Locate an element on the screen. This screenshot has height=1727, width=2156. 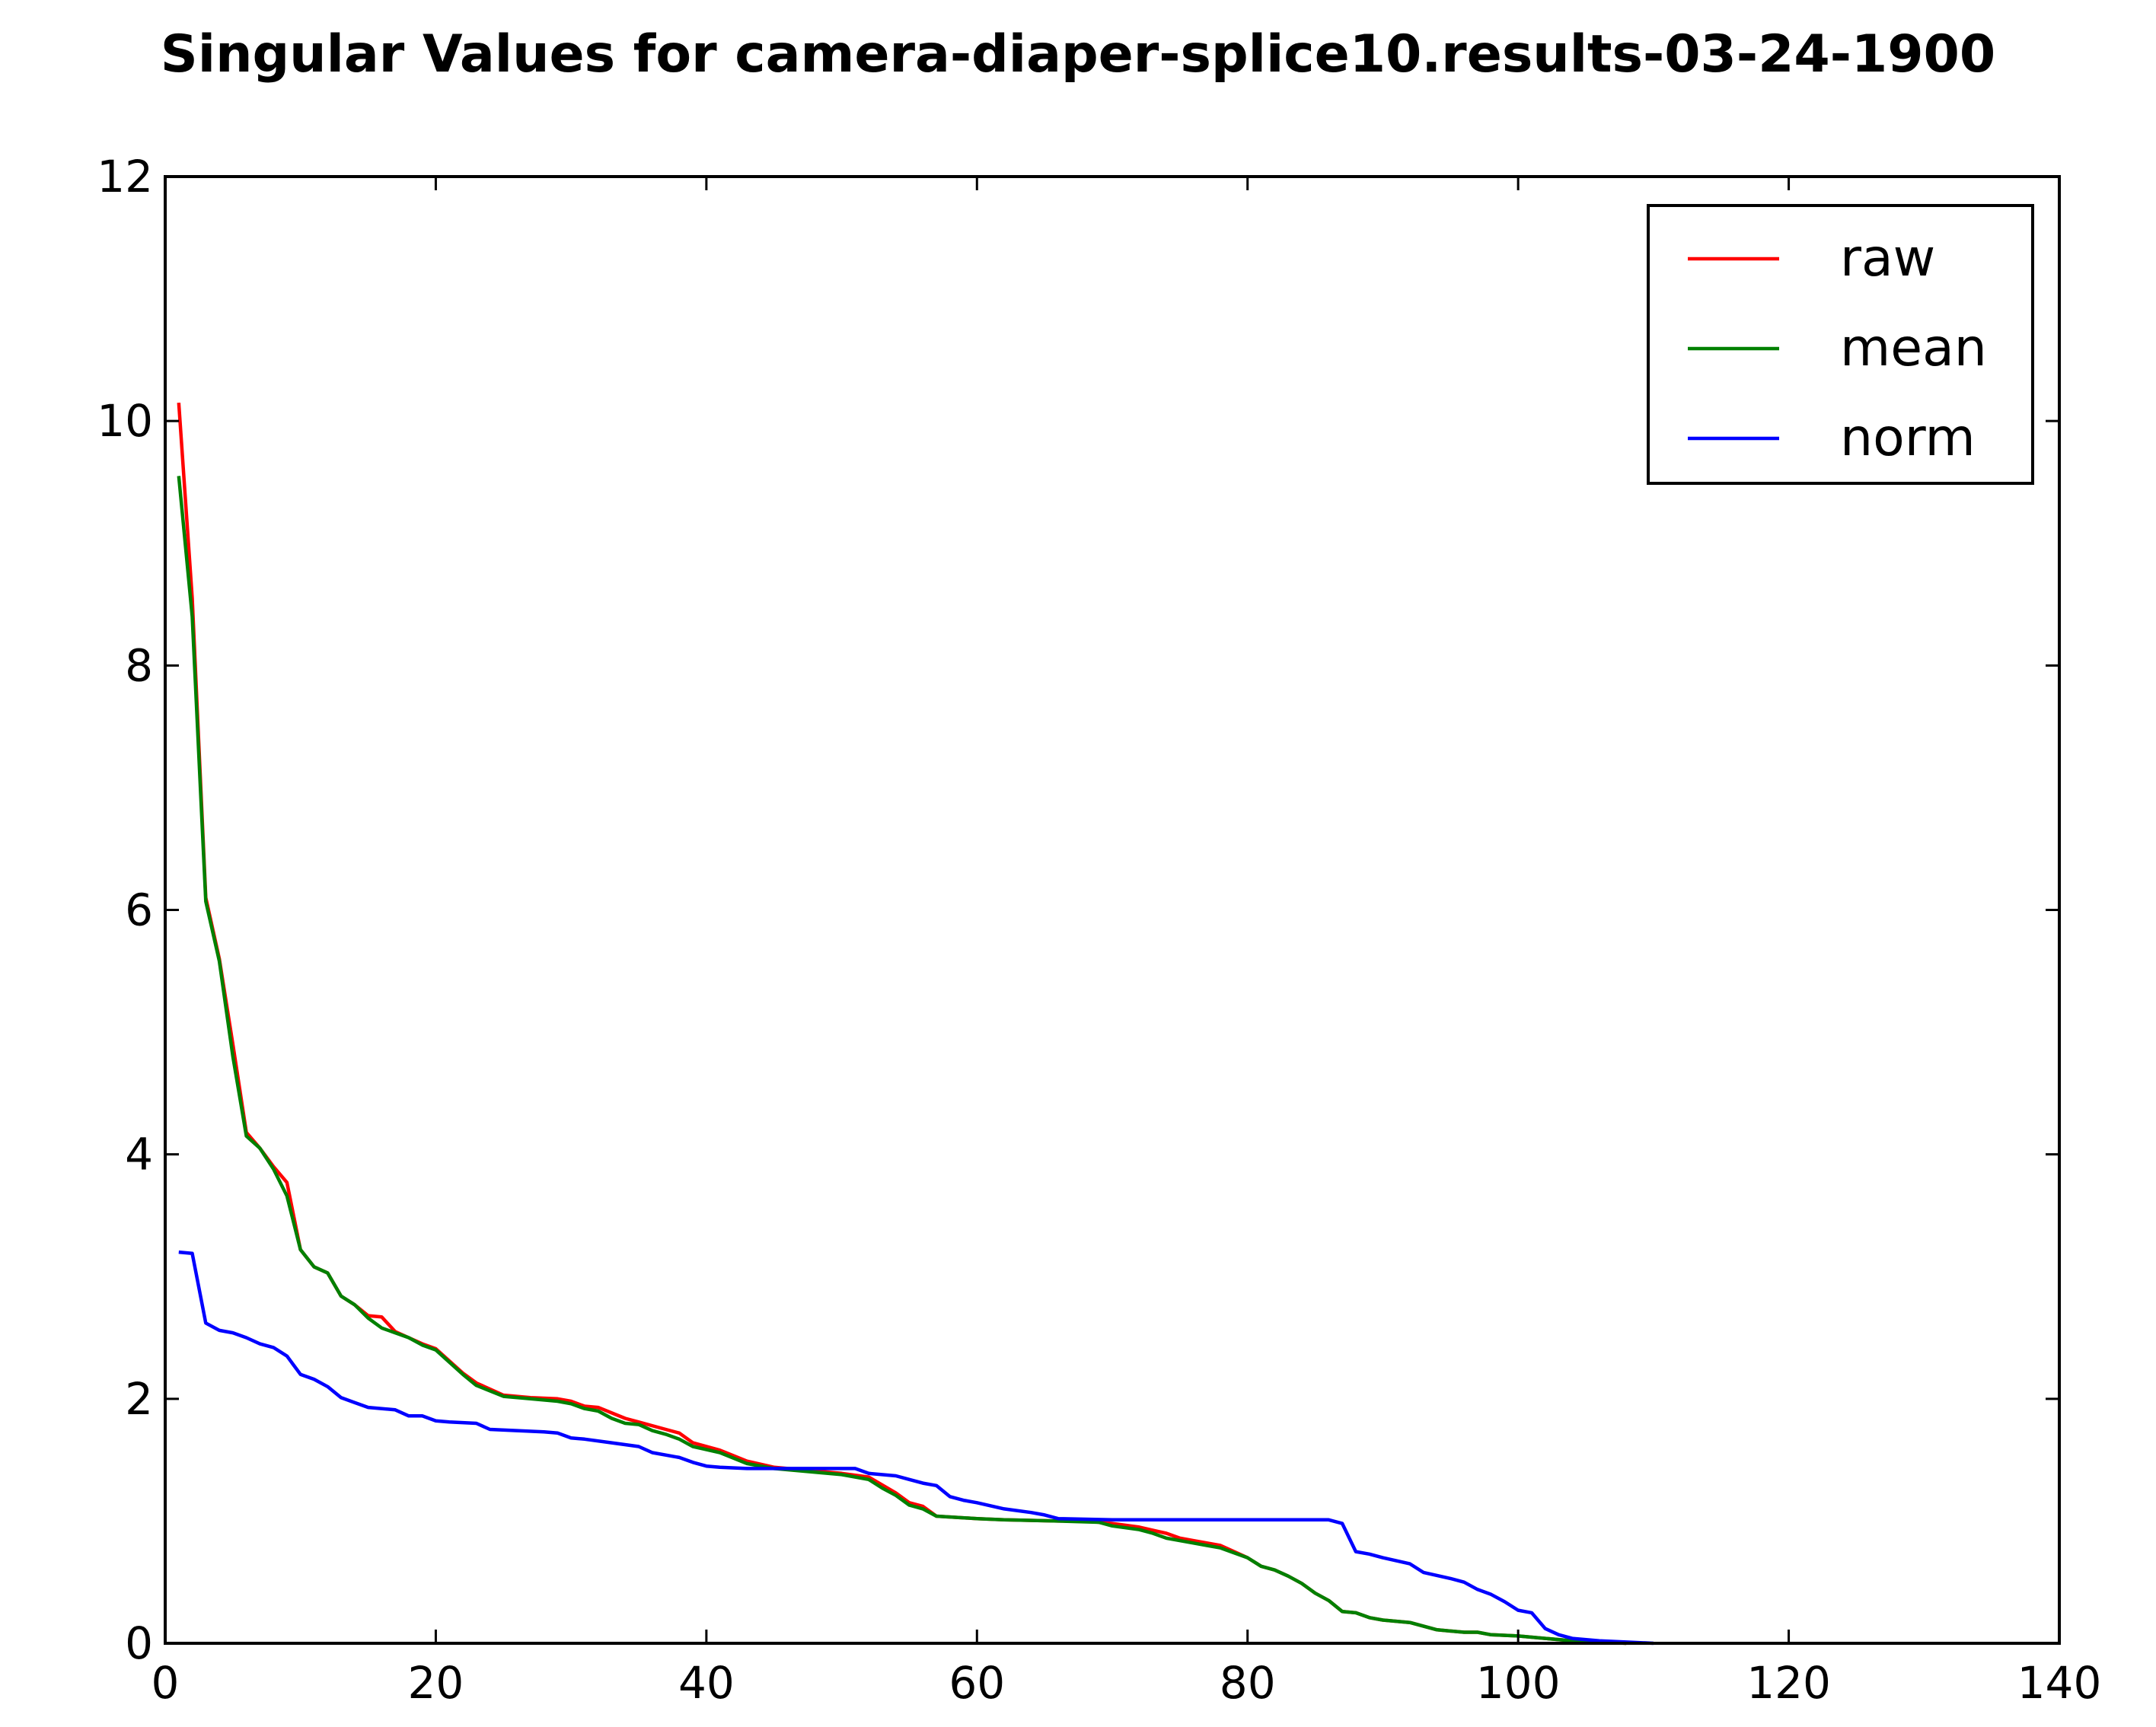
x-tick-label: 60 is located at coordinates (977, 1683).